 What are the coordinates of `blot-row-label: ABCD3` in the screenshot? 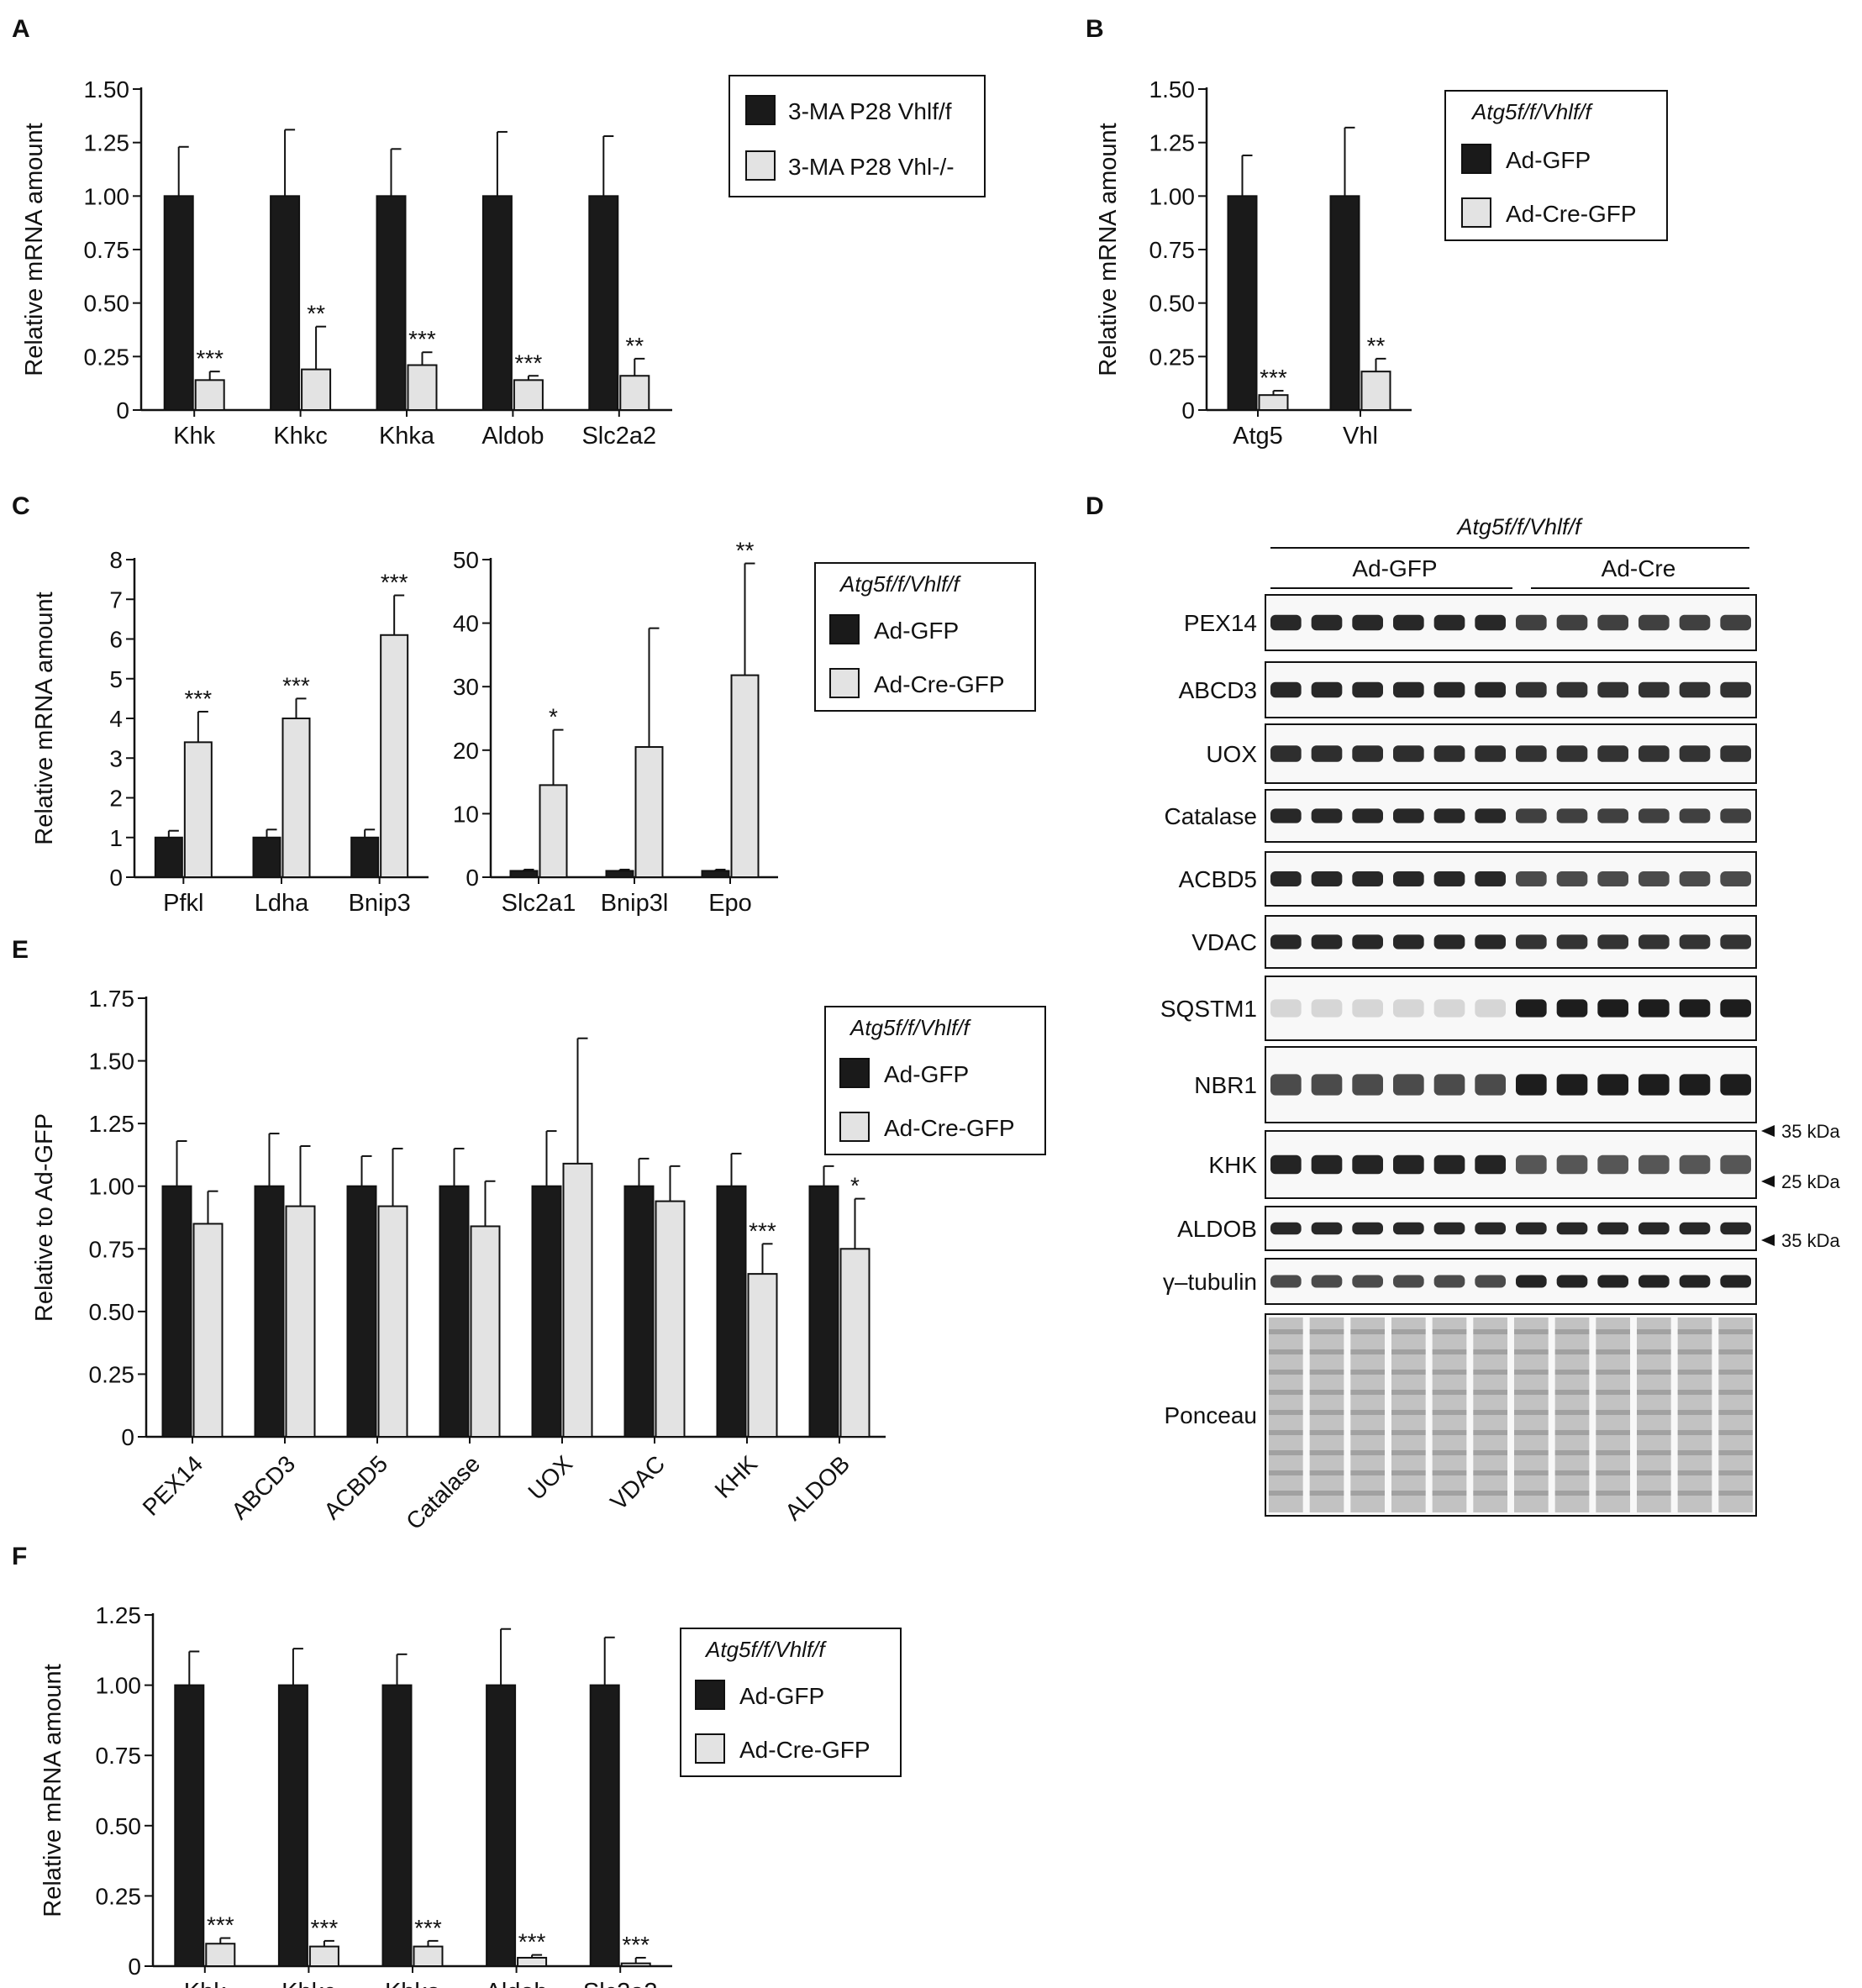 It's located at (1218, 690).